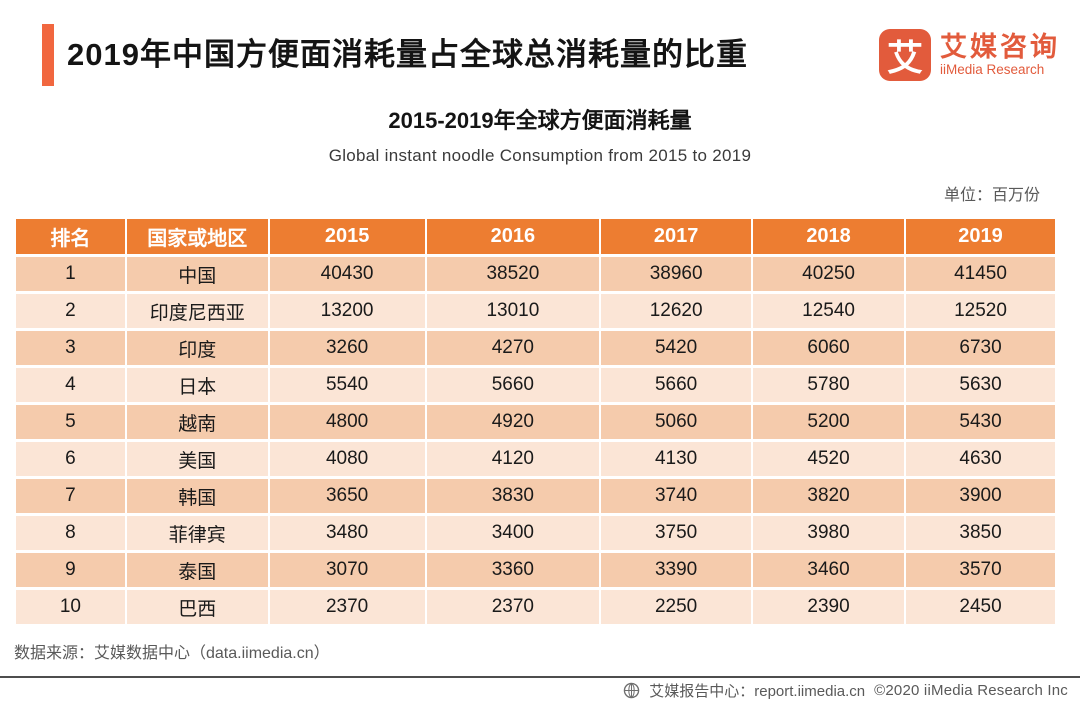 This screenshot has height=702, width=1080. Describe the element at coordinates (829, 533) in the screenshot. I see `value-cell: 3980` at that location.